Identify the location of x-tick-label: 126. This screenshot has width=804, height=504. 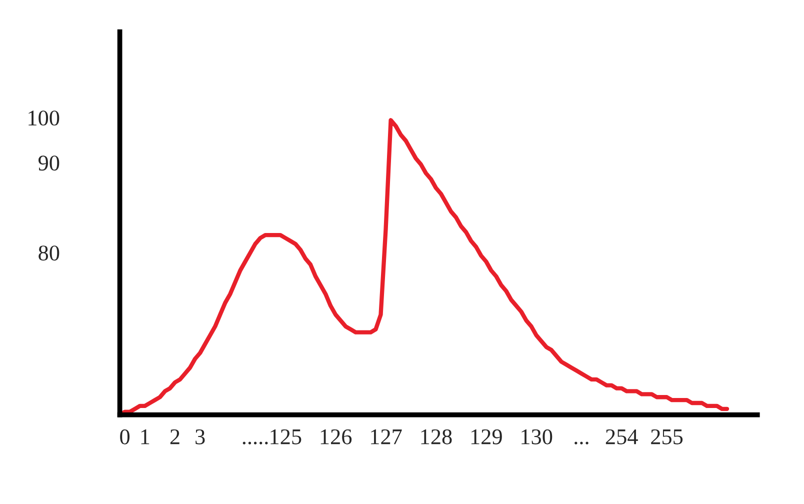
(336, 436).